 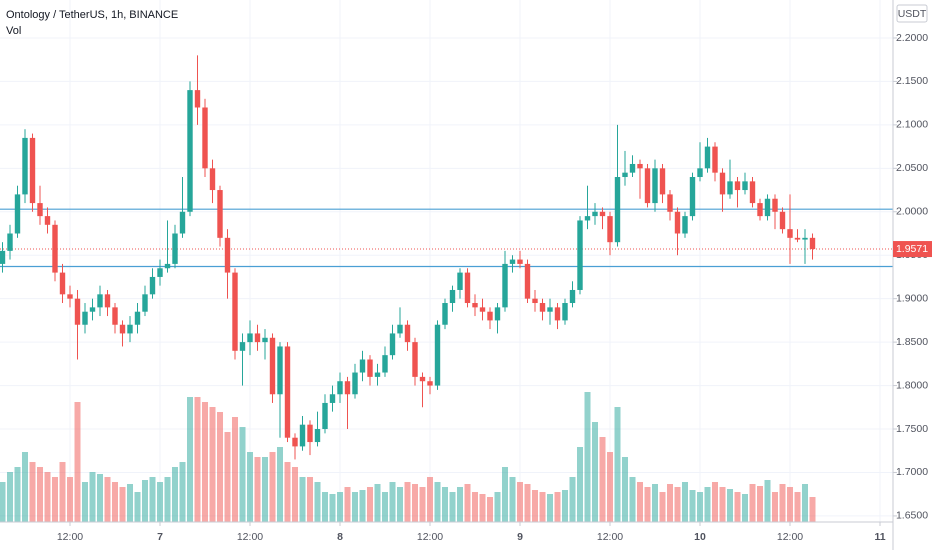 I want to click on last-price-badge, so click(x=912, y=249).